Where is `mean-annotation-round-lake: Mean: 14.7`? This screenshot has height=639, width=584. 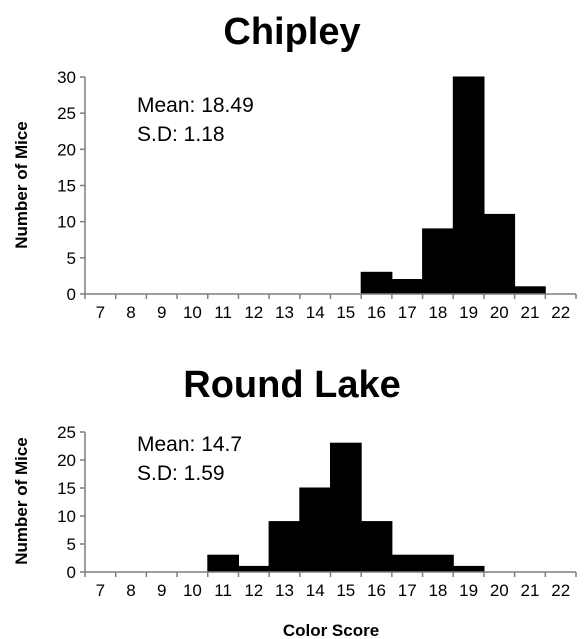 mean-annotation-round-lake: Mean: 14.7 is located at coordinates (189, 444).